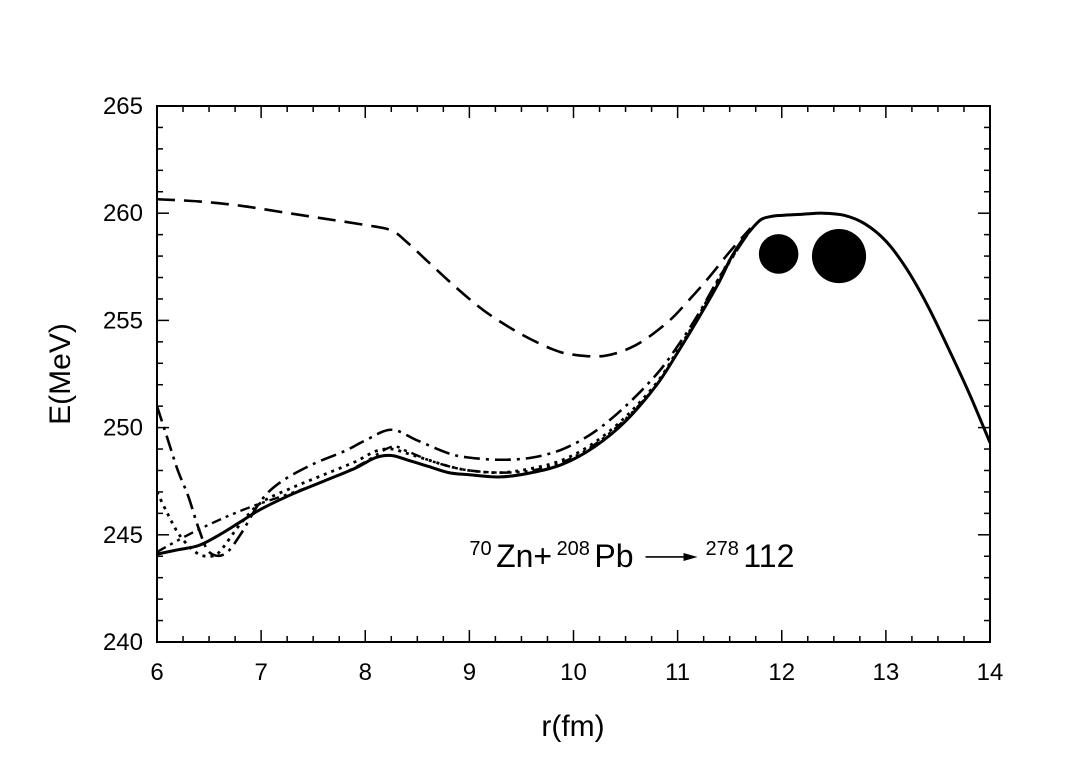 The image size is (1090, 760). I want to click on x-tick-label: 6, so click(156, 672).